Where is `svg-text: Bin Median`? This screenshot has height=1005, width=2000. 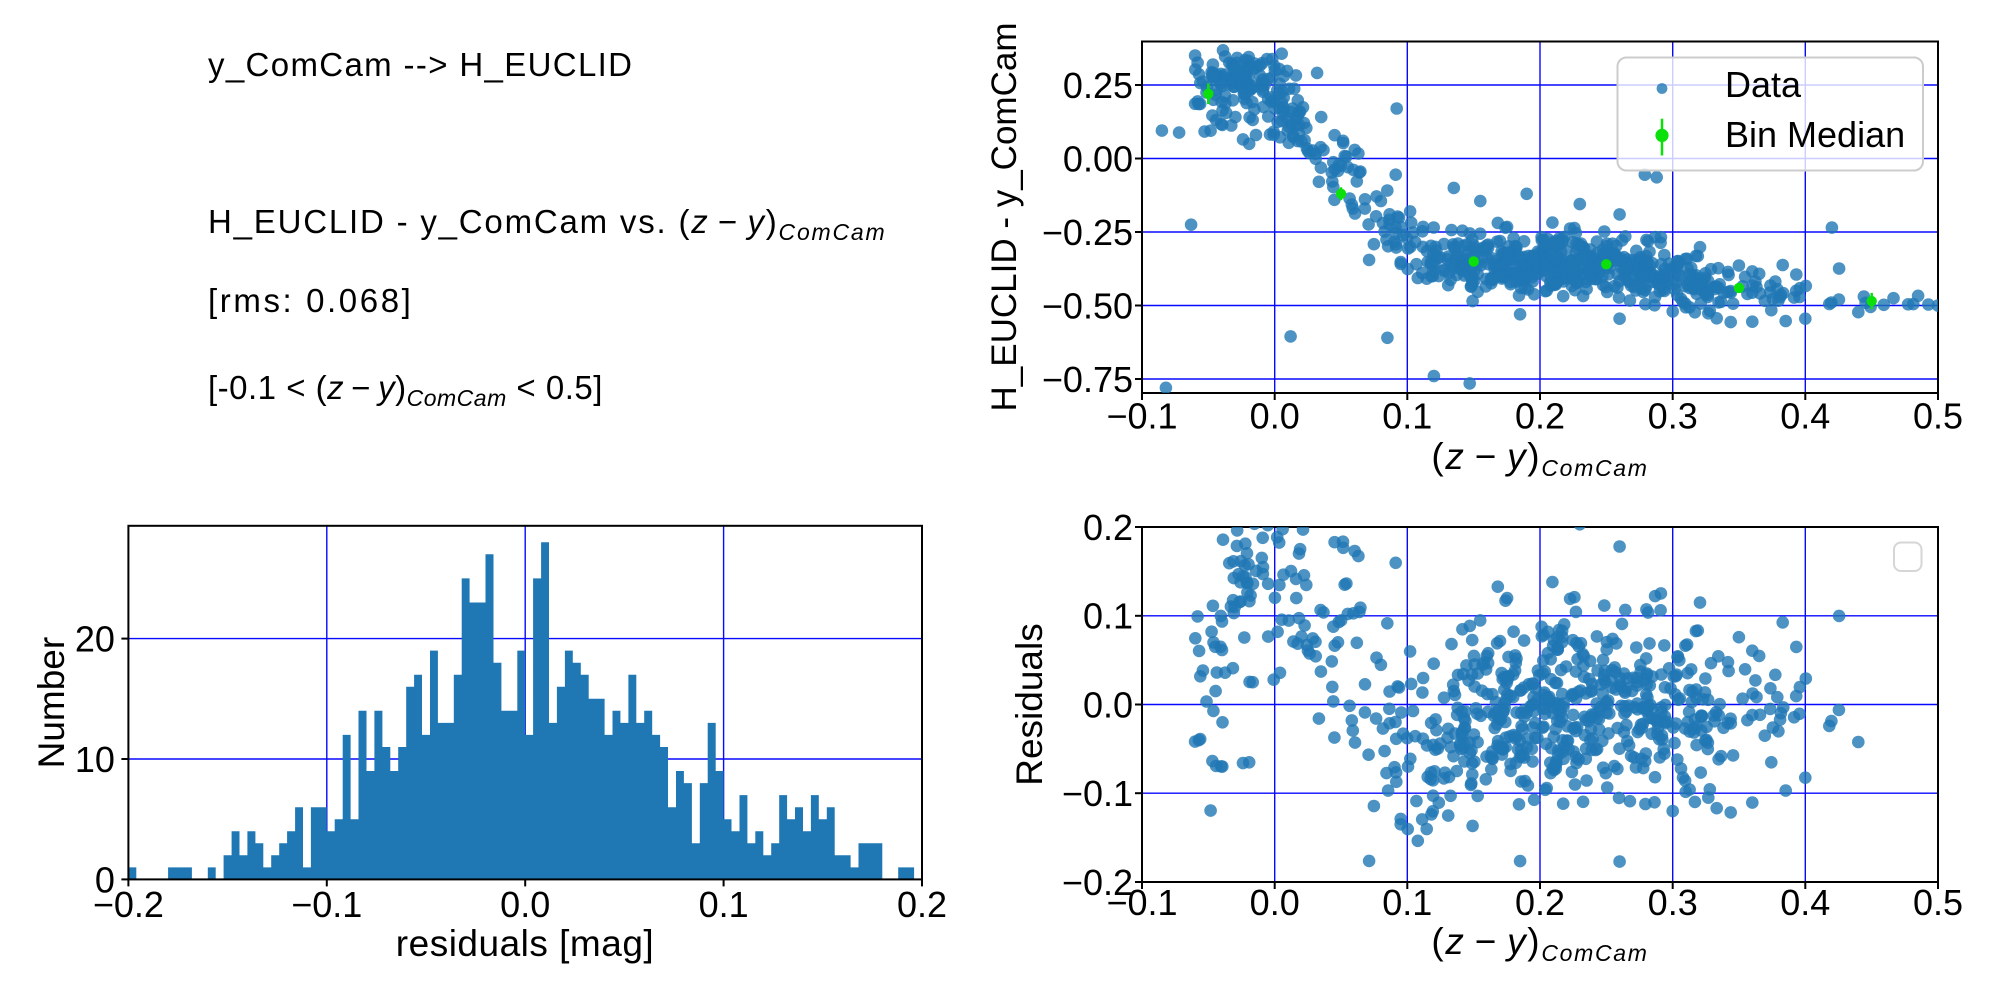 svg-text: Bin Median is located at coordinates (1815, 134).